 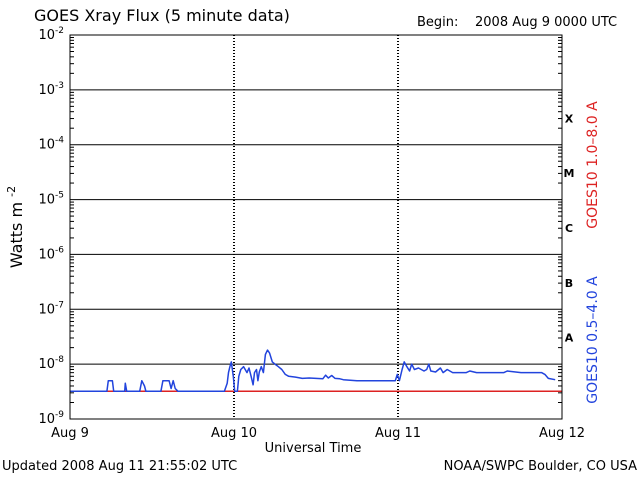 I want to click on y-tick-label: 10⁻⁷, so click(x=51, y=308).